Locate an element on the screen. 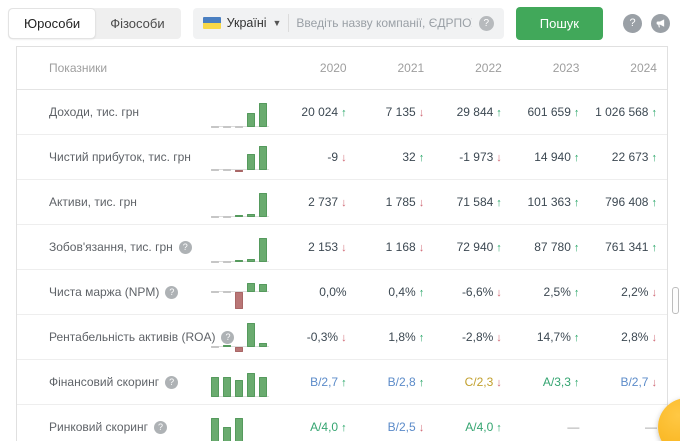 Image resolution: width=680 pixels, height=441 pixels. row-label: Ринковий скоринг is located at coordinates (98, 427).